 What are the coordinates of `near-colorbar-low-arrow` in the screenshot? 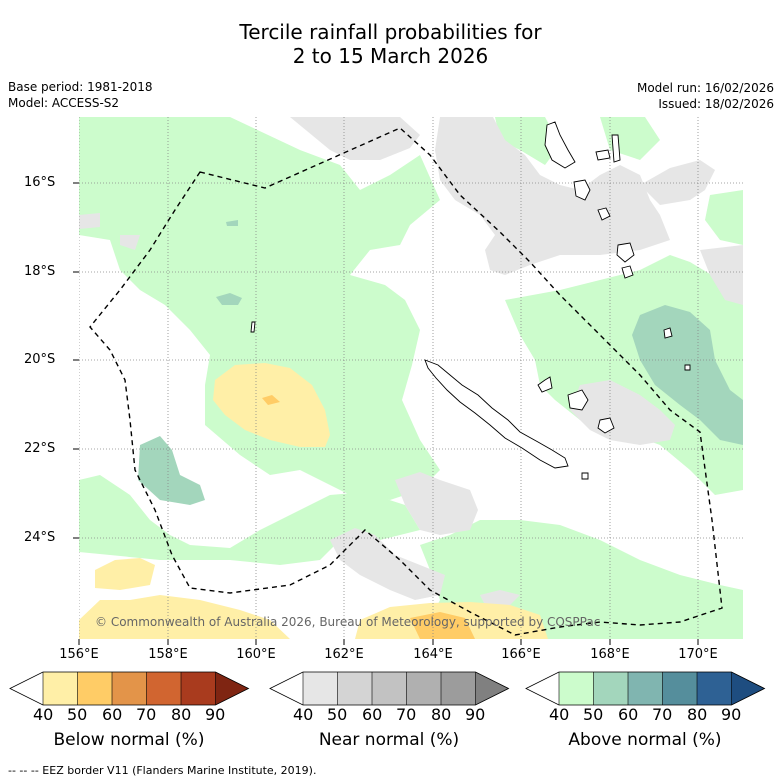 It's located at (286, 688).